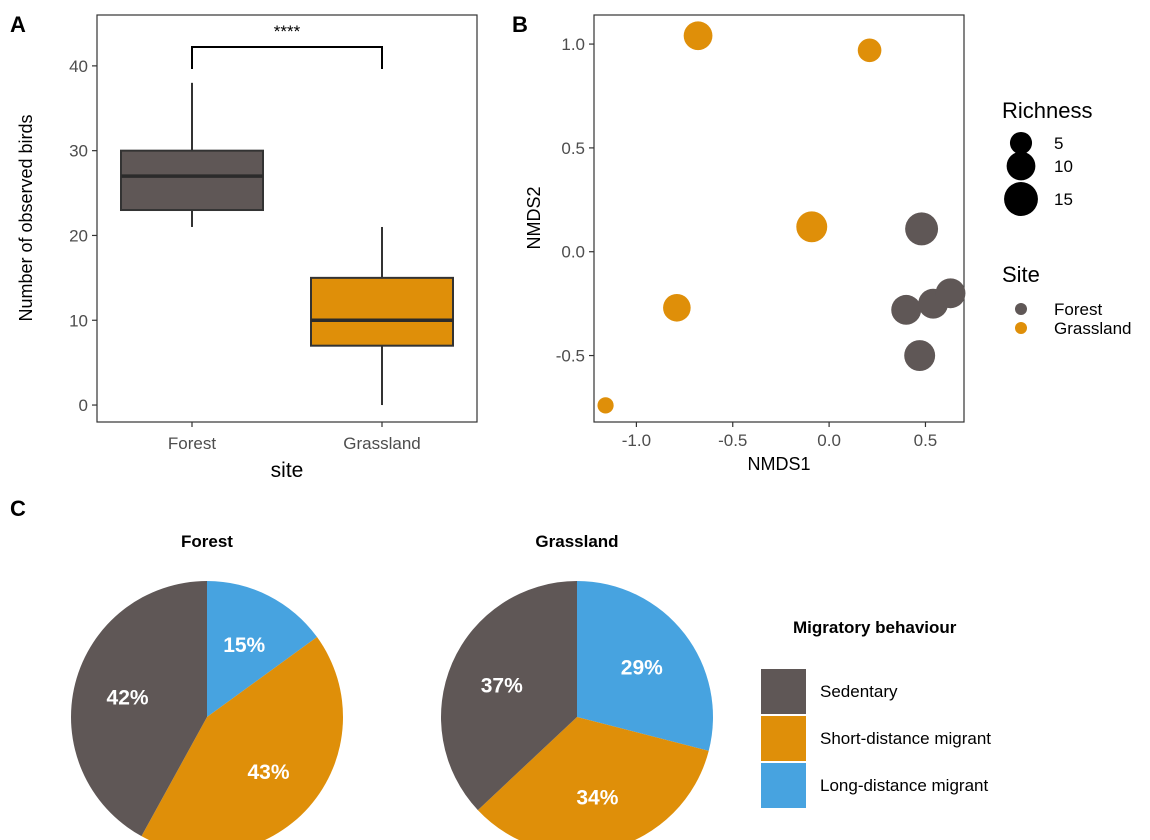 The height and width of the screenshot is (840, 1150). Describe the element at coordinates (905, 738) in the screenshot. I see `legend-label: Short-distance migrant` at that location.